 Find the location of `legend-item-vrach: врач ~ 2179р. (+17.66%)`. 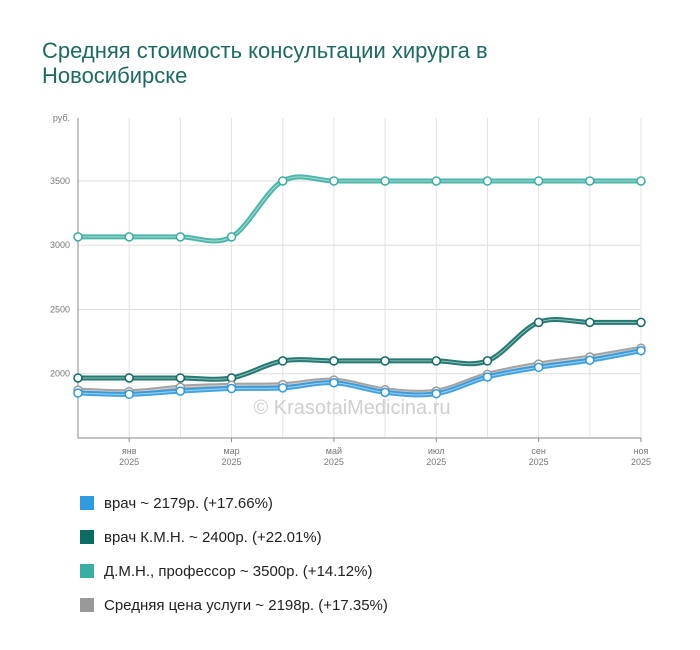

legend-item-vrach: врач ~ 2179р. (+17.66%) is located at coordinates (234, 503).